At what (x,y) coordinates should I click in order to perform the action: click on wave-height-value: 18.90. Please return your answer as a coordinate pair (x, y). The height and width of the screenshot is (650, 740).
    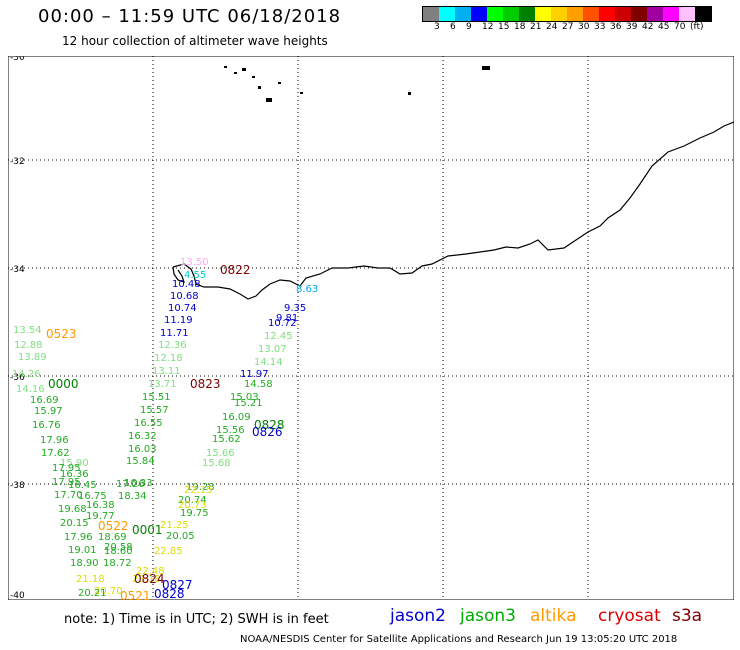
    Looking at the image, I should click on (84, 563).